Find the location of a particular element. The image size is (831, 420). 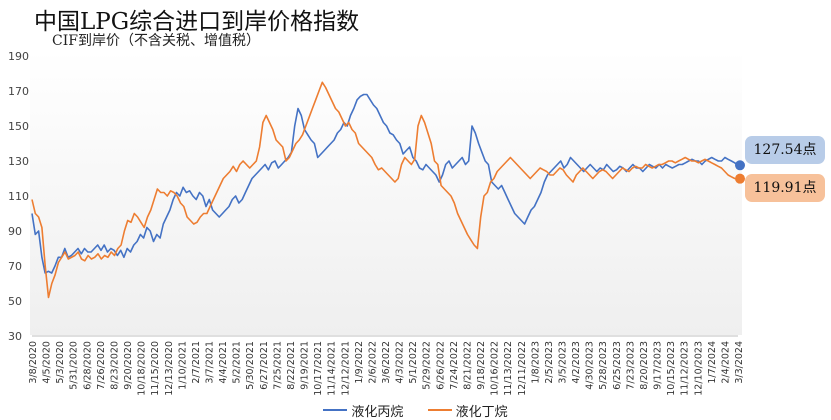

x-tick-label: 10/16/2022 is located at coordinates (495, 368).